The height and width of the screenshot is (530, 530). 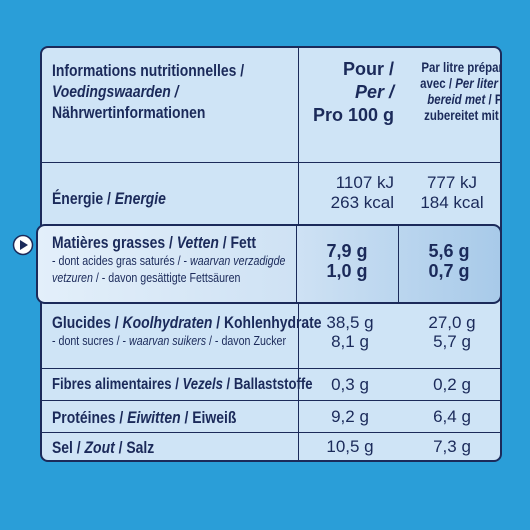 What do you see at coordinates (368, 69) in the screenshot?
I see `header-per100-fr: Pour /` at bounding box center [368, 69].